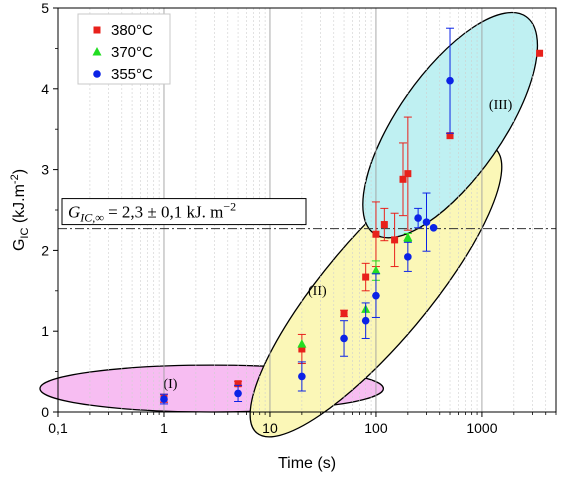 This screenshot has height=478, width=568. I want to click on y-tick-label: 0, so click(45, 412).